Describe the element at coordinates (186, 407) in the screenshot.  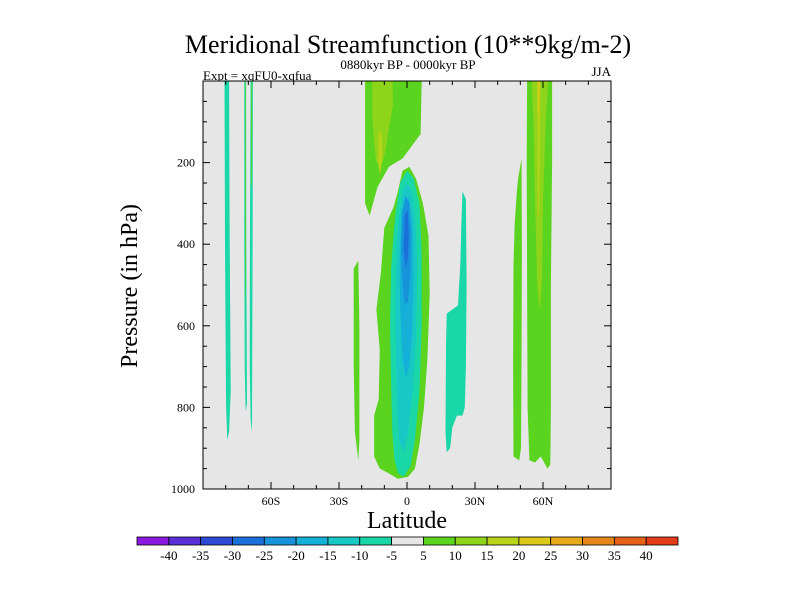
I see `y-tick-label: 800` at that location.